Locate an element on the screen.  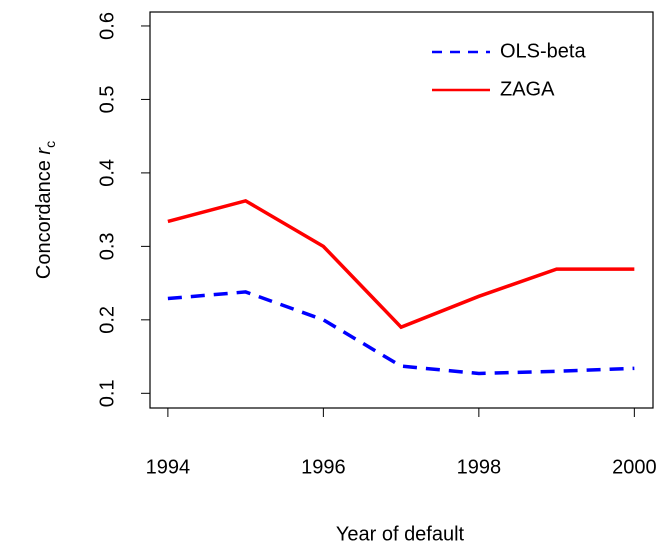
y-tick-label: 0.4 is located at coordinates (107, 173).